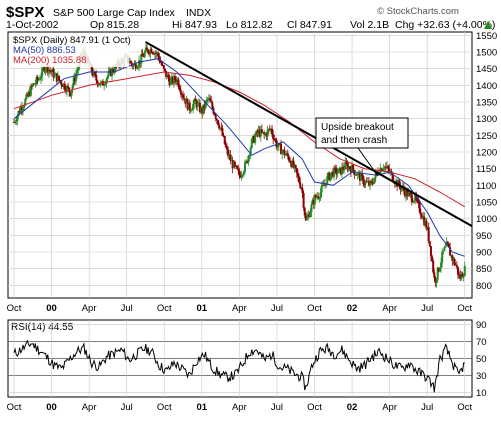 This screenshot has width=501, height=429. What do you see at coordinates (427, 407) in the screenshot?
I see `rsi-x-tick: Jul` at bounding box center [427, 407].